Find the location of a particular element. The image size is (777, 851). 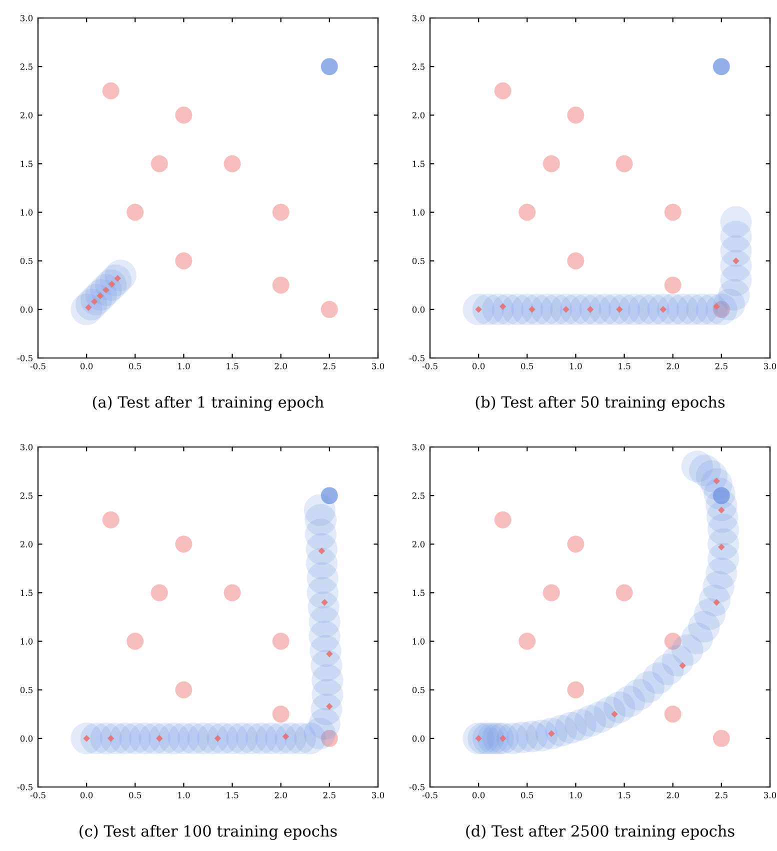

text: (d) Test after 2500 training epochs is located at coordinates (600, 832).